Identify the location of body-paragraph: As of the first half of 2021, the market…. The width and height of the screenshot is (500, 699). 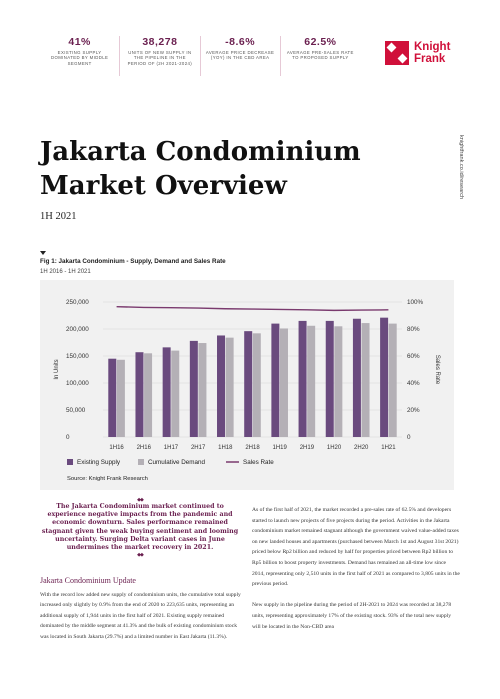
(356, 547).